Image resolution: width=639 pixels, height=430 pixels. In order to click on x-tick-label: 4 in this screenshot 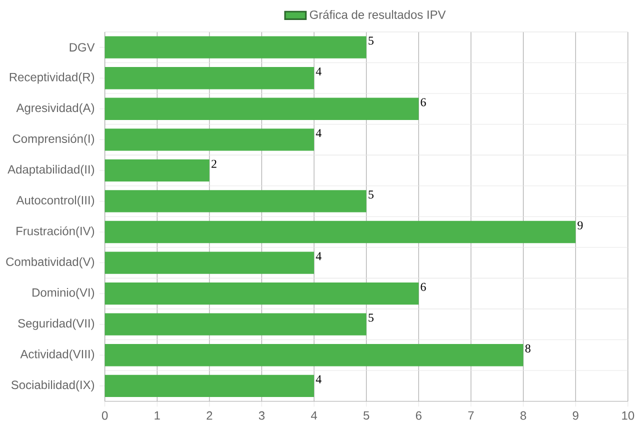, I will do `click(314, 415)`.